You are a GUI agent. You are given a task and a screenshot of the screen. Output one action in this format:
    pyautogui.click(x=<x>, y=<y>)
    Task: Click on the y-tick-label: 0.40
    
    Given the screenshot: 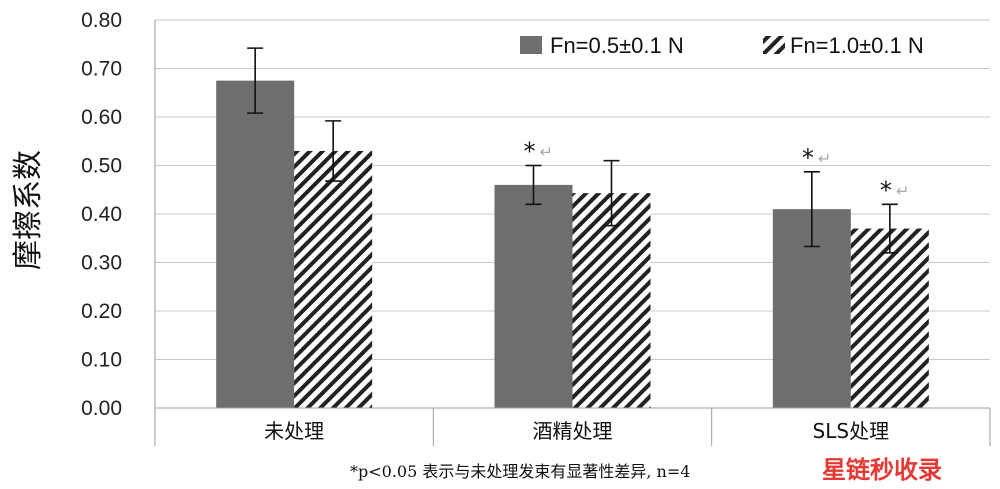 What is the action you would take?
    pyautogui.click(x=101, y=214)
    